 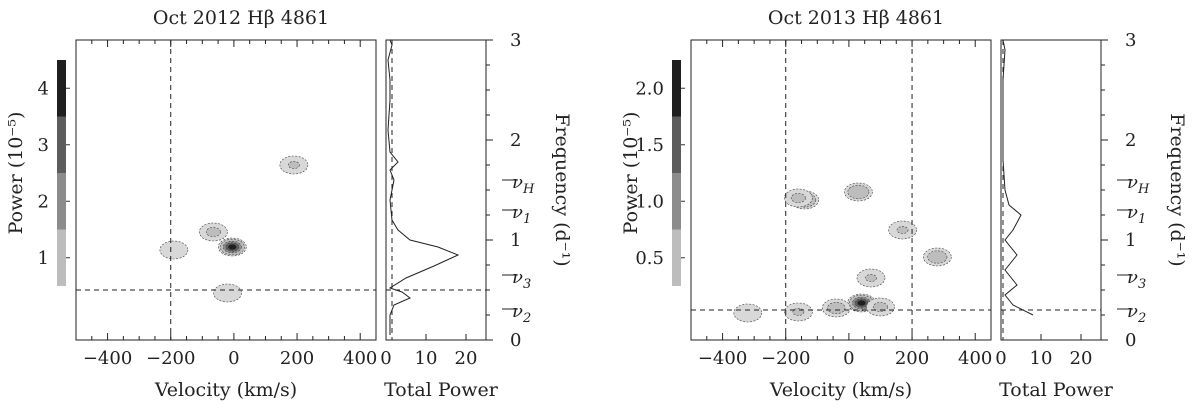 What do you see at coordinates (649, 145) in the screenshot?
I see `colorbar-tick-label: 1.5` at bounding box center [649, 145].